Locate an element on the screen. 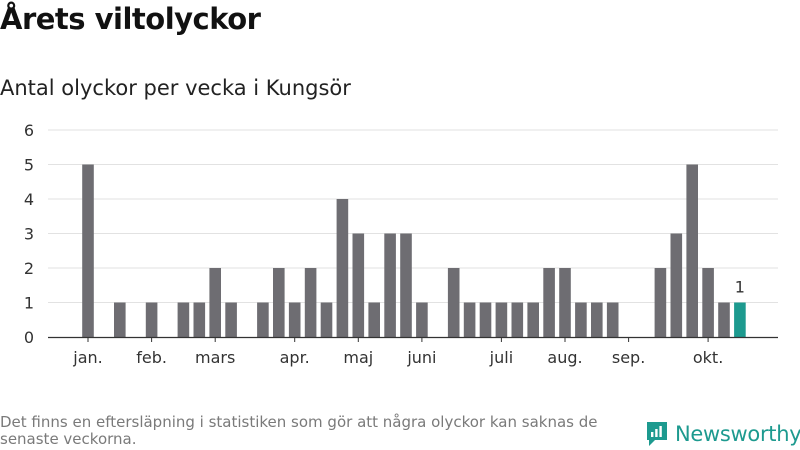 Image resolution: width=800 pixels, height=450 pixels. y-tick-label: 2 is located at coordinates (29, 268).